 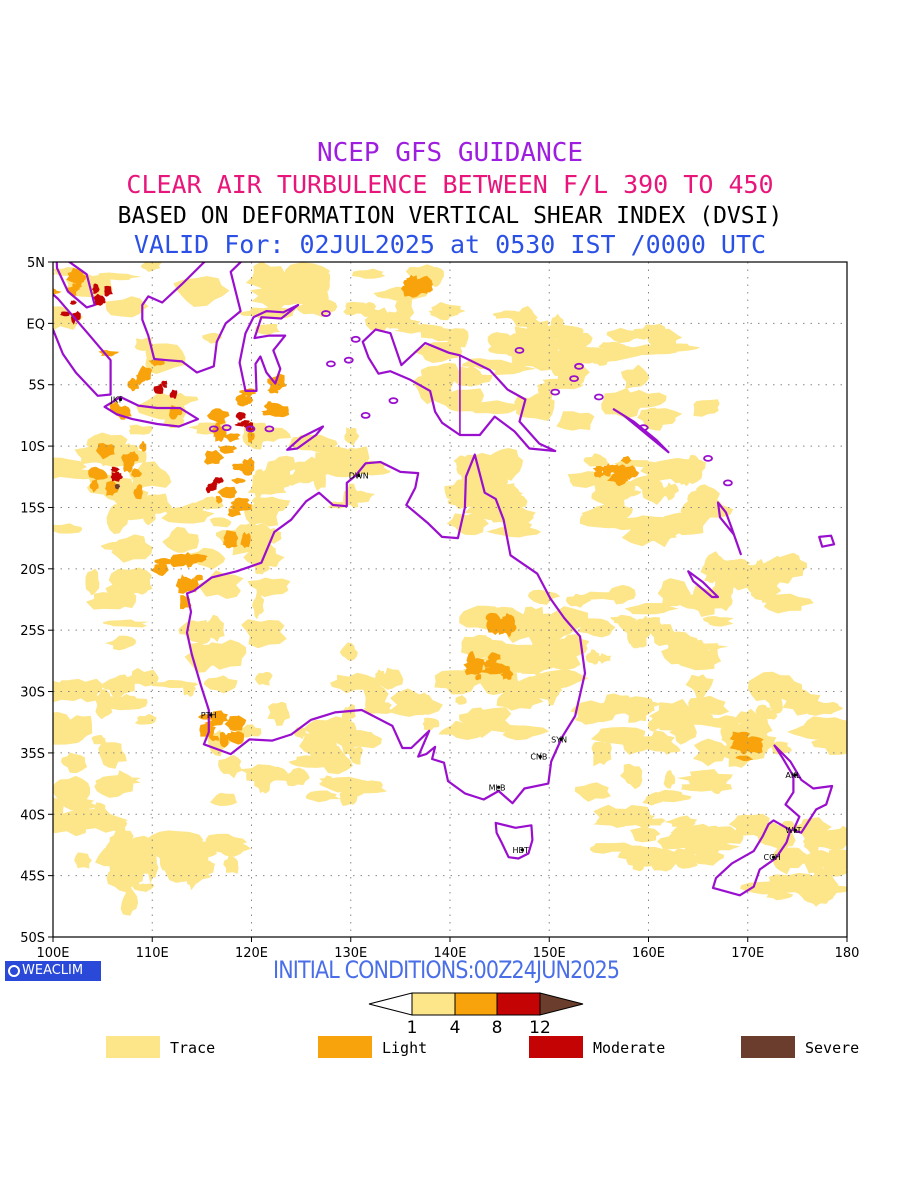 I want to click on station-dot, so click(x=773, y=857).